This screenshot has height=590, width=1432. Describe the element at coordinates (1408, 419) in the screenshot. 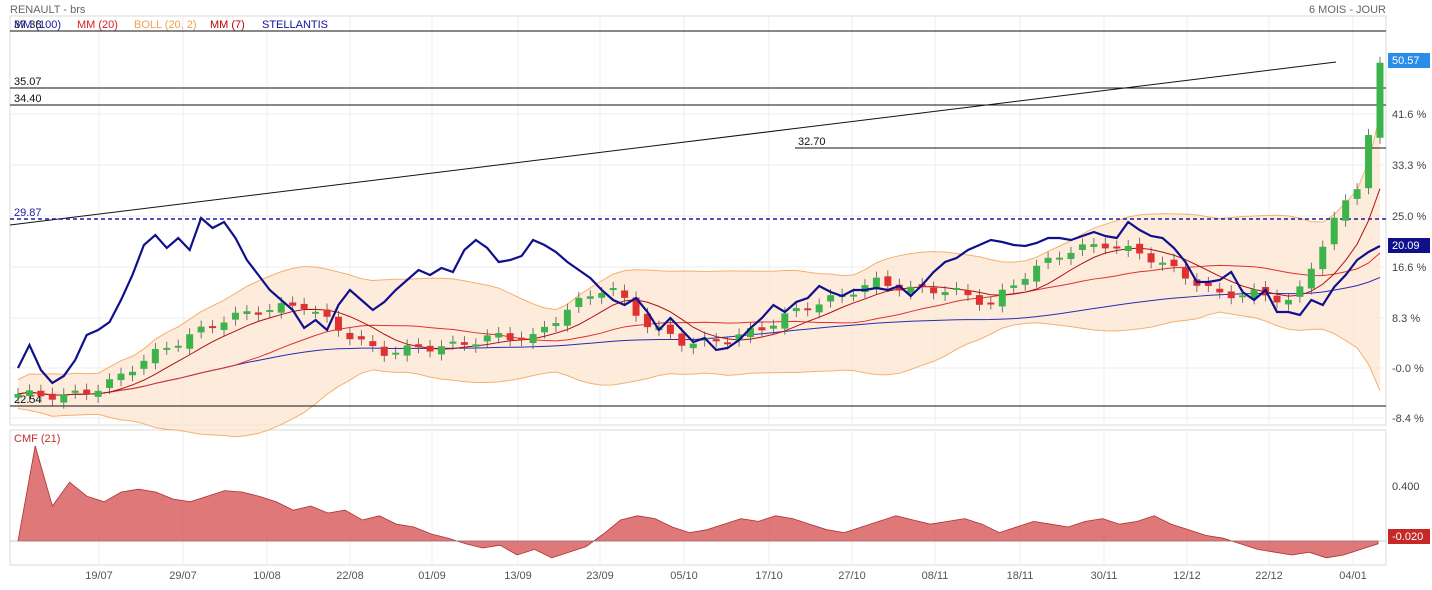

I see `right-axis-label: -8.4 %` at that location.